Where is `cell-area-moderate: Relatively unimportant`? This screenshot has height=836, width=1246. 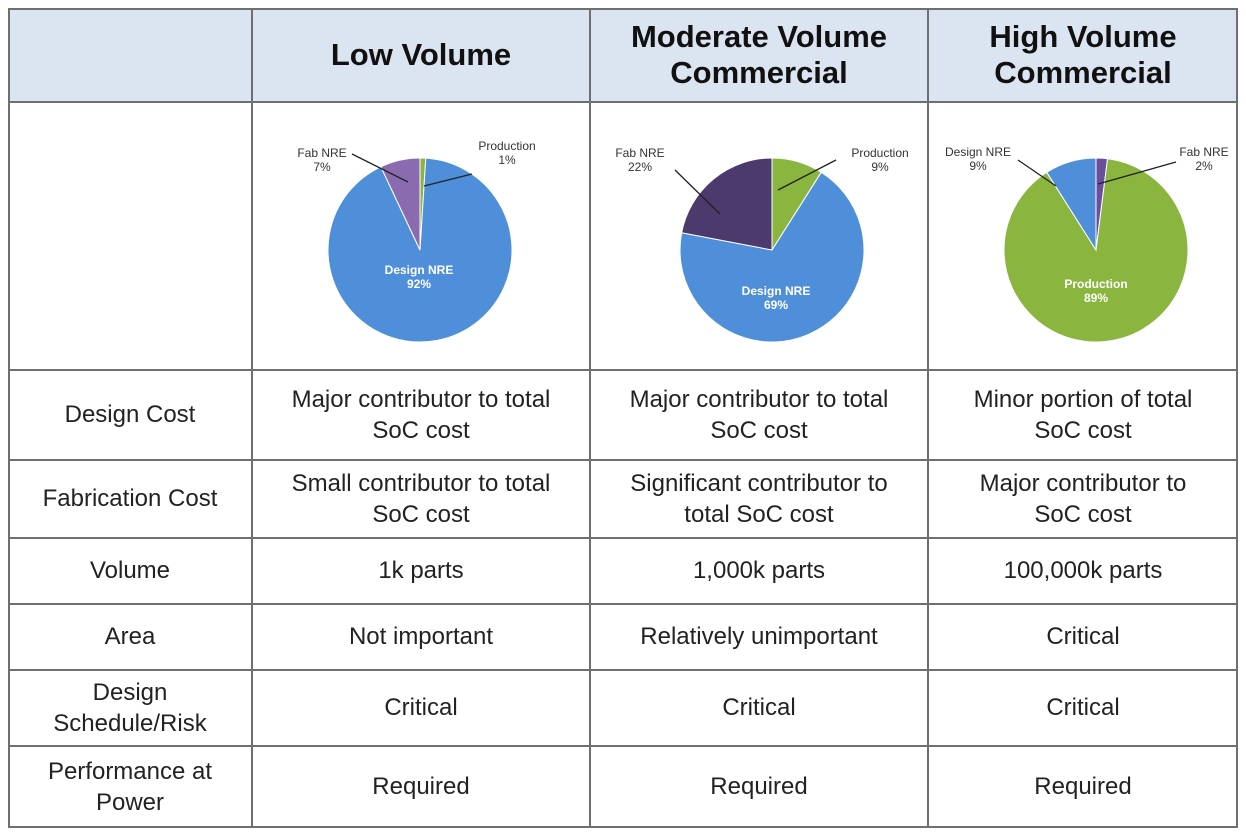
cell-area-moderate: Relatively unimportant is located at coordinates (759, 637).